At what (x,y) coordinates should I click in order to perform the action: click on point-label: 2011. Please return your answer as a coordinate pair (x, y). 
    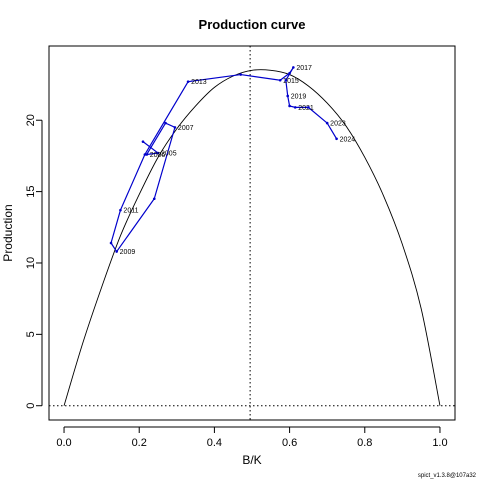
    Looking at the image, I should click on (130, 211).